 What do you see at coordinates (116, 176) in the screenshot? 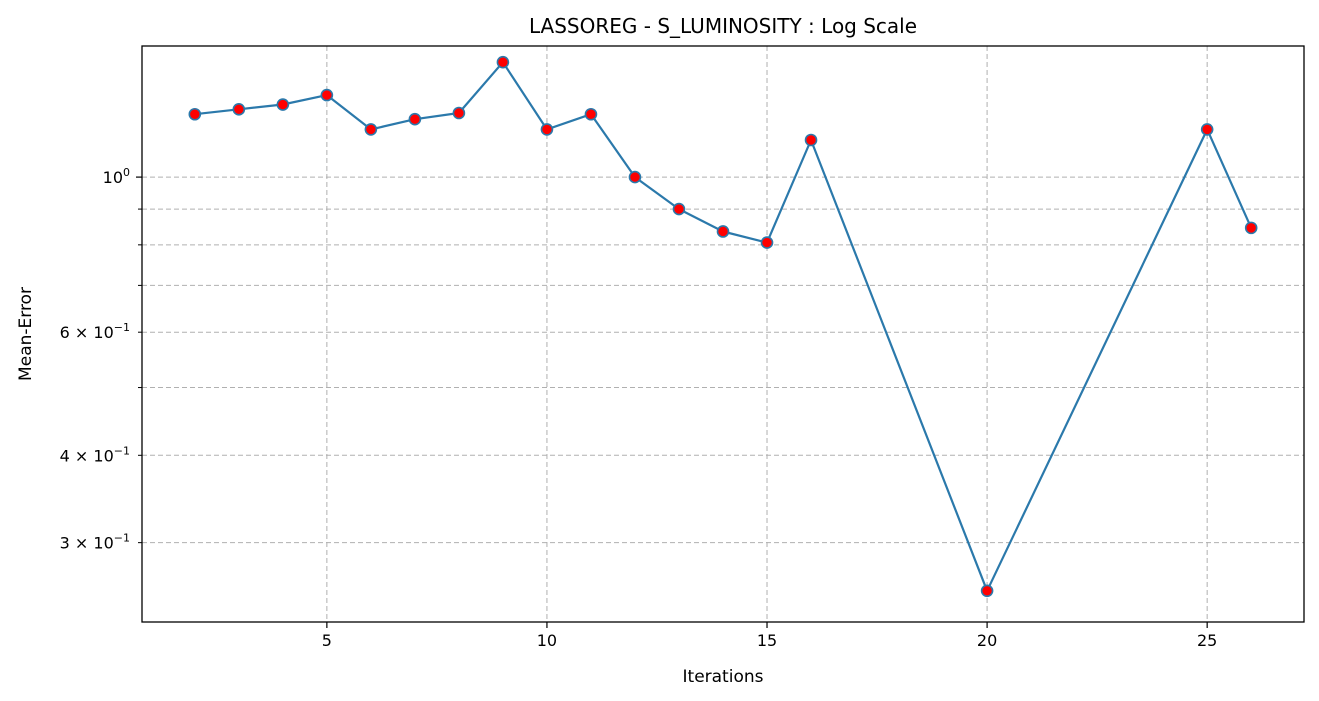
I see `y-tick-label: 100` at bounding box center [116, 176].